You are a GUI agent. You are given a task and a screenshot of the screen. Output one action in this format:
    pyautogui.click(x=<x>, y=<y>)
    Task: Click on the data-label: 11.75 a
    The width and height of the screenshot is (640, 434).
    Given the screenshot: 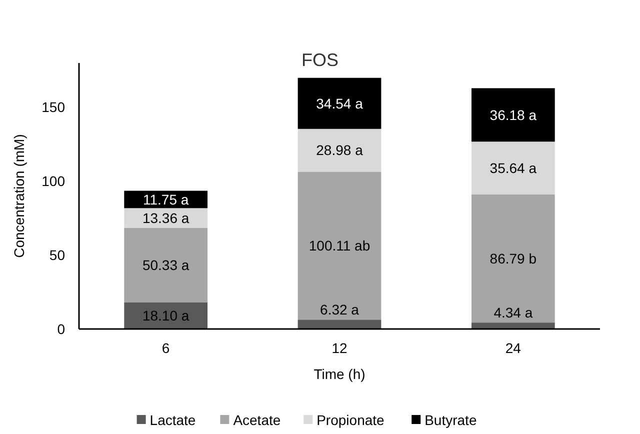 What is the action you would take?
    pyautogui.click(x=165, y=199)
    